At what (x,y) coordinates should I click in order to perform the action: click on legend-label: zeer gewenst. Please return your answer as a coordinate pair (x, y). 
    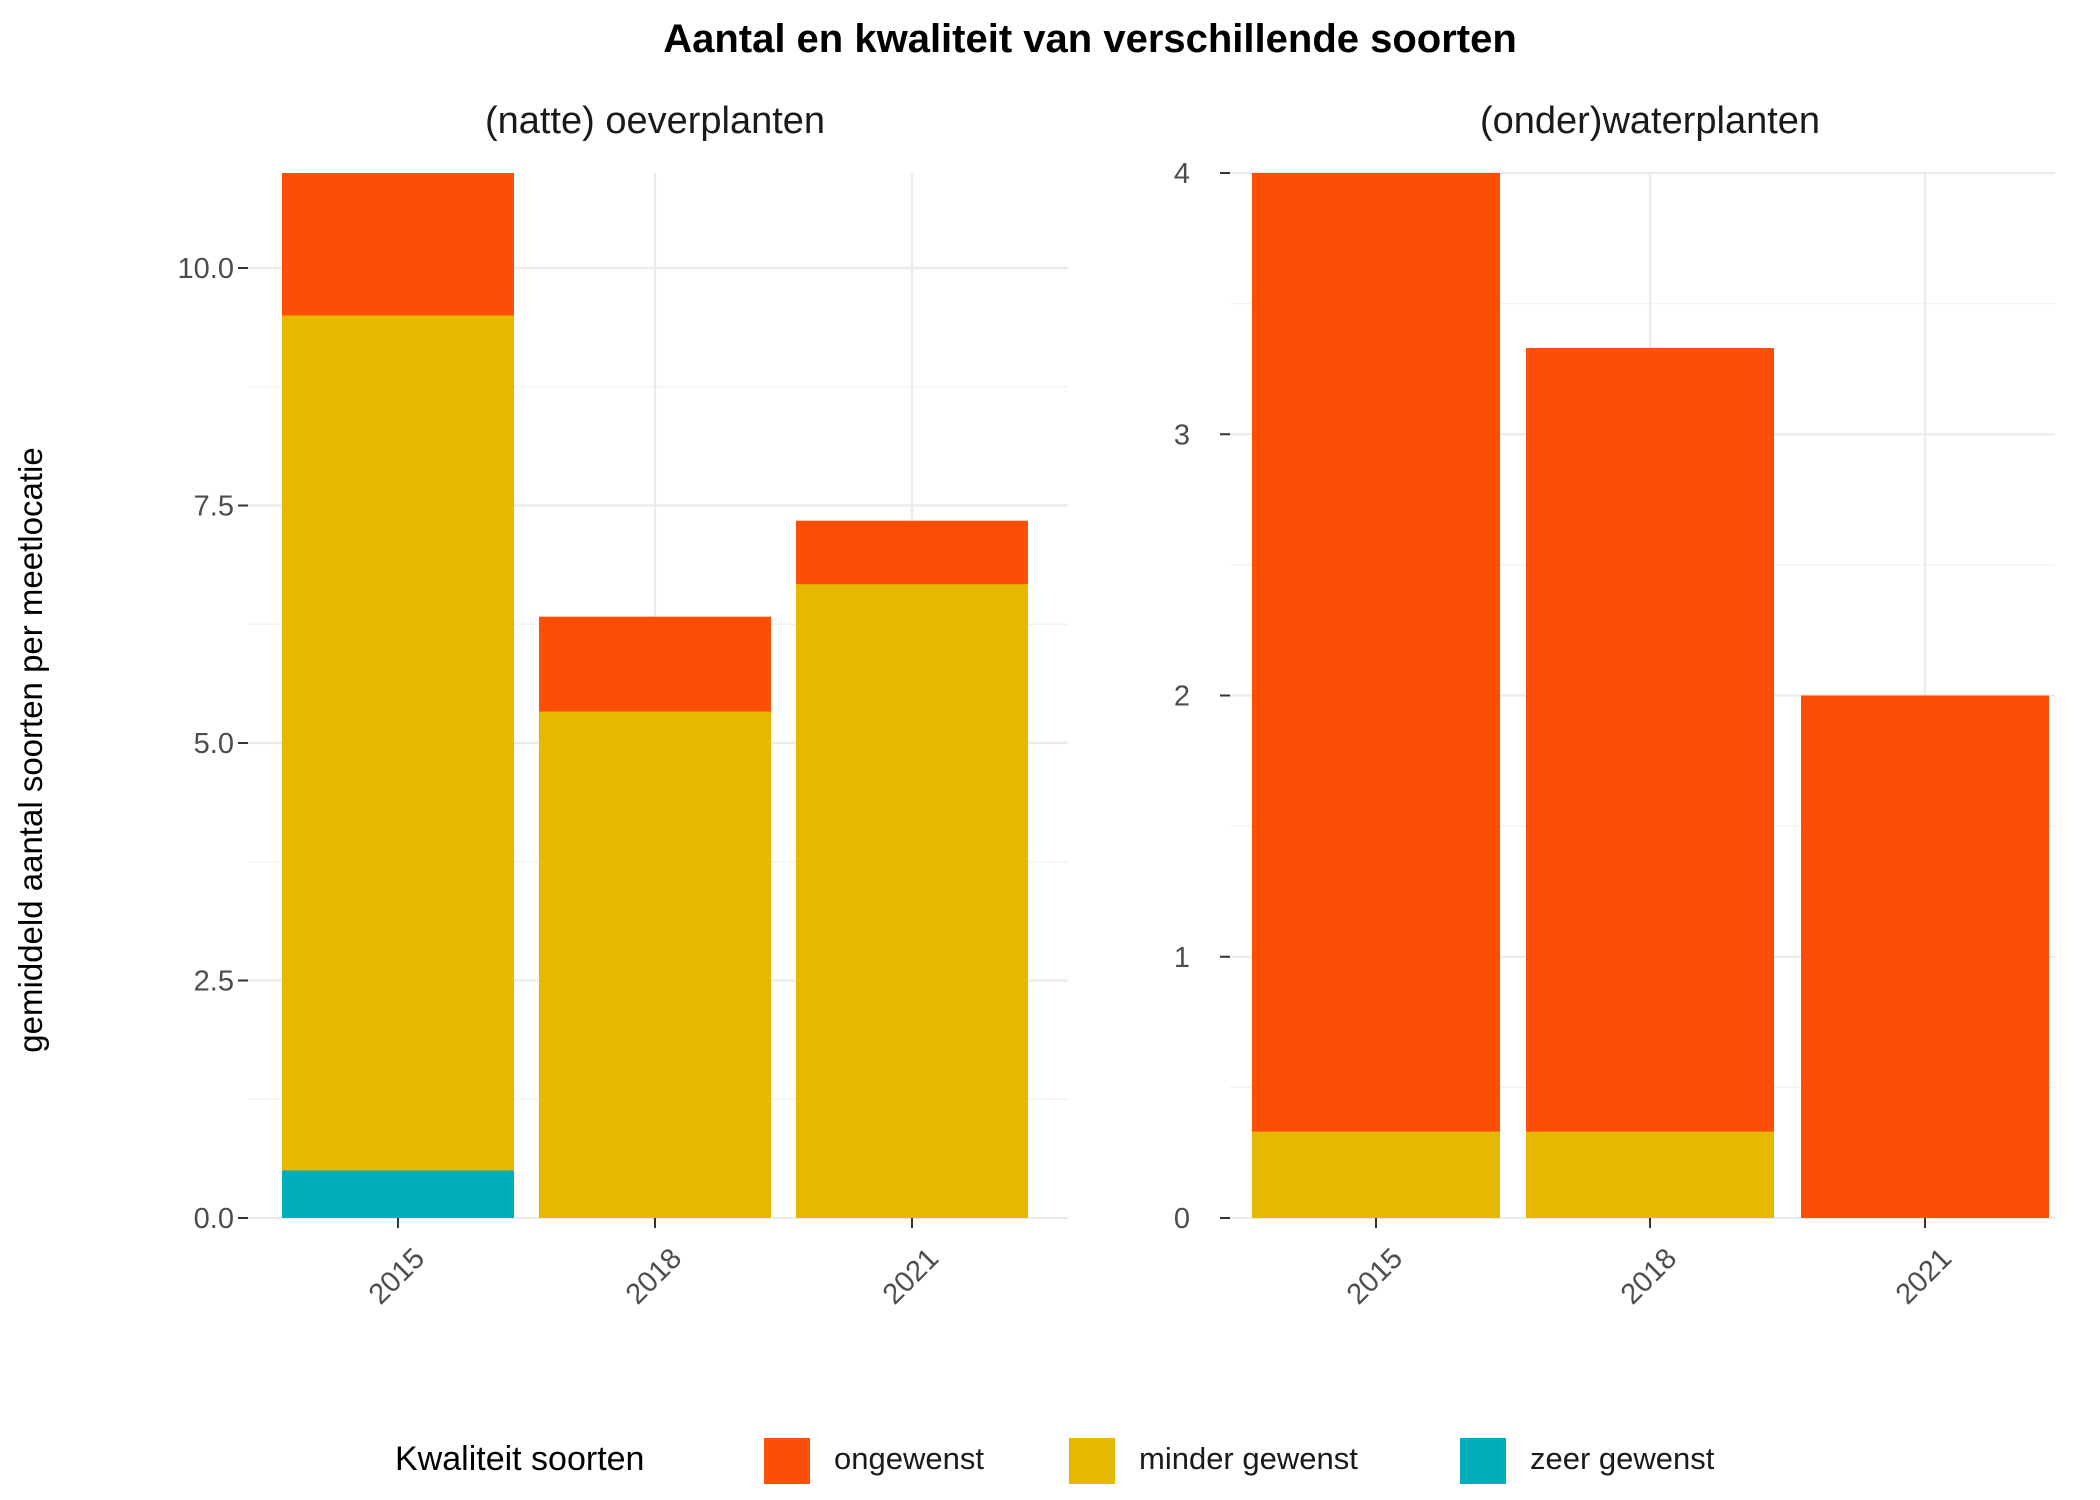
    Looking at the image, I should click on (1622, 1458).